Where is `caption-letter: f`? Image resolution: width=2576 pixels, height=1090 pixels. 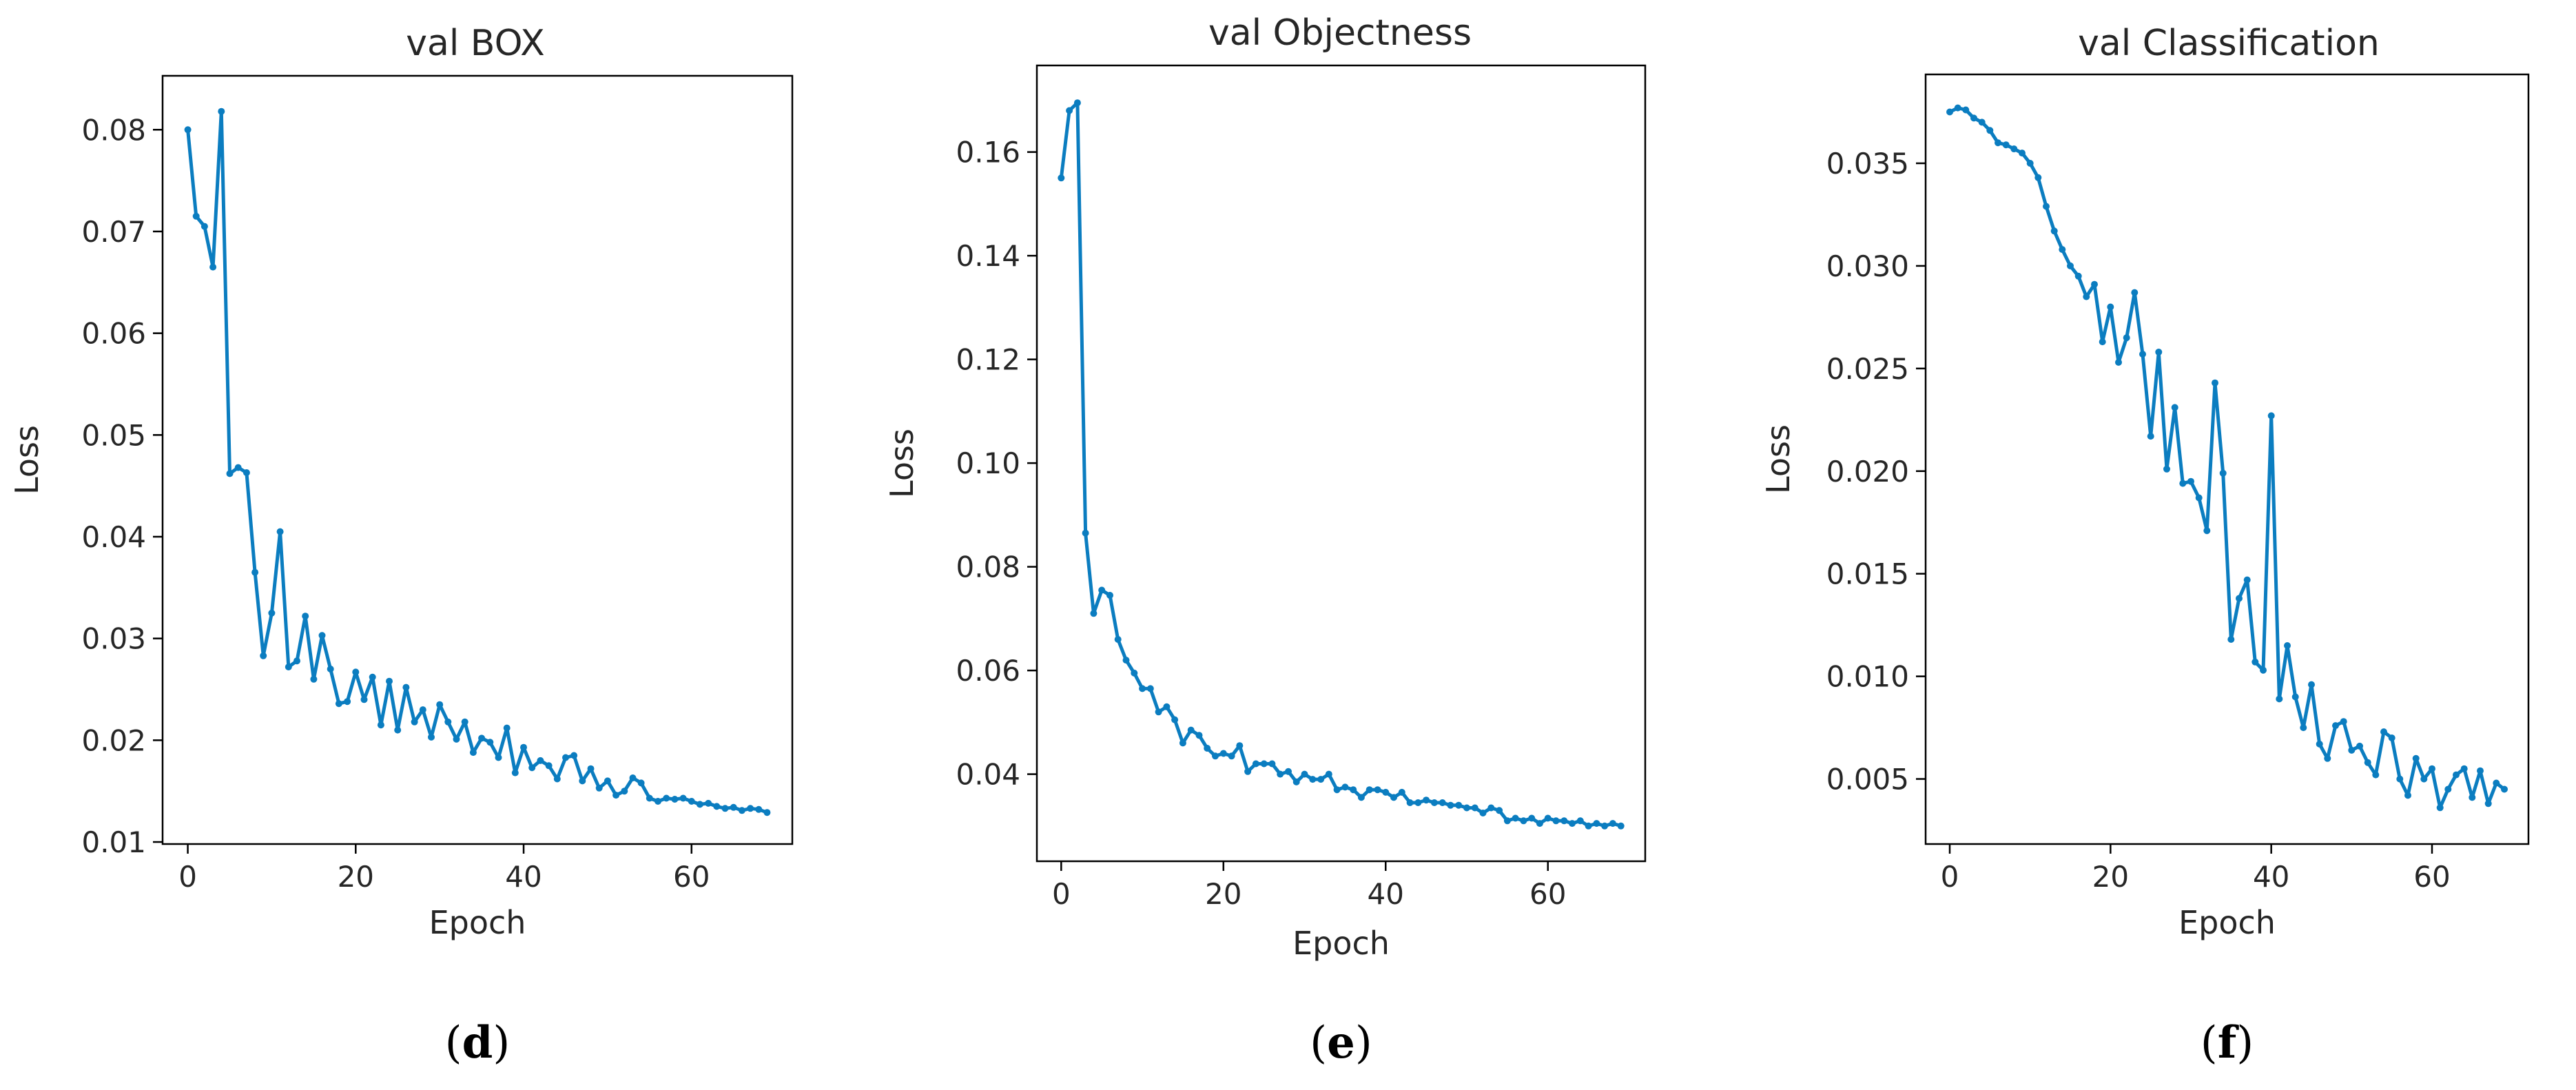 caption-letter: f is located at coordinates (2228, 1043).